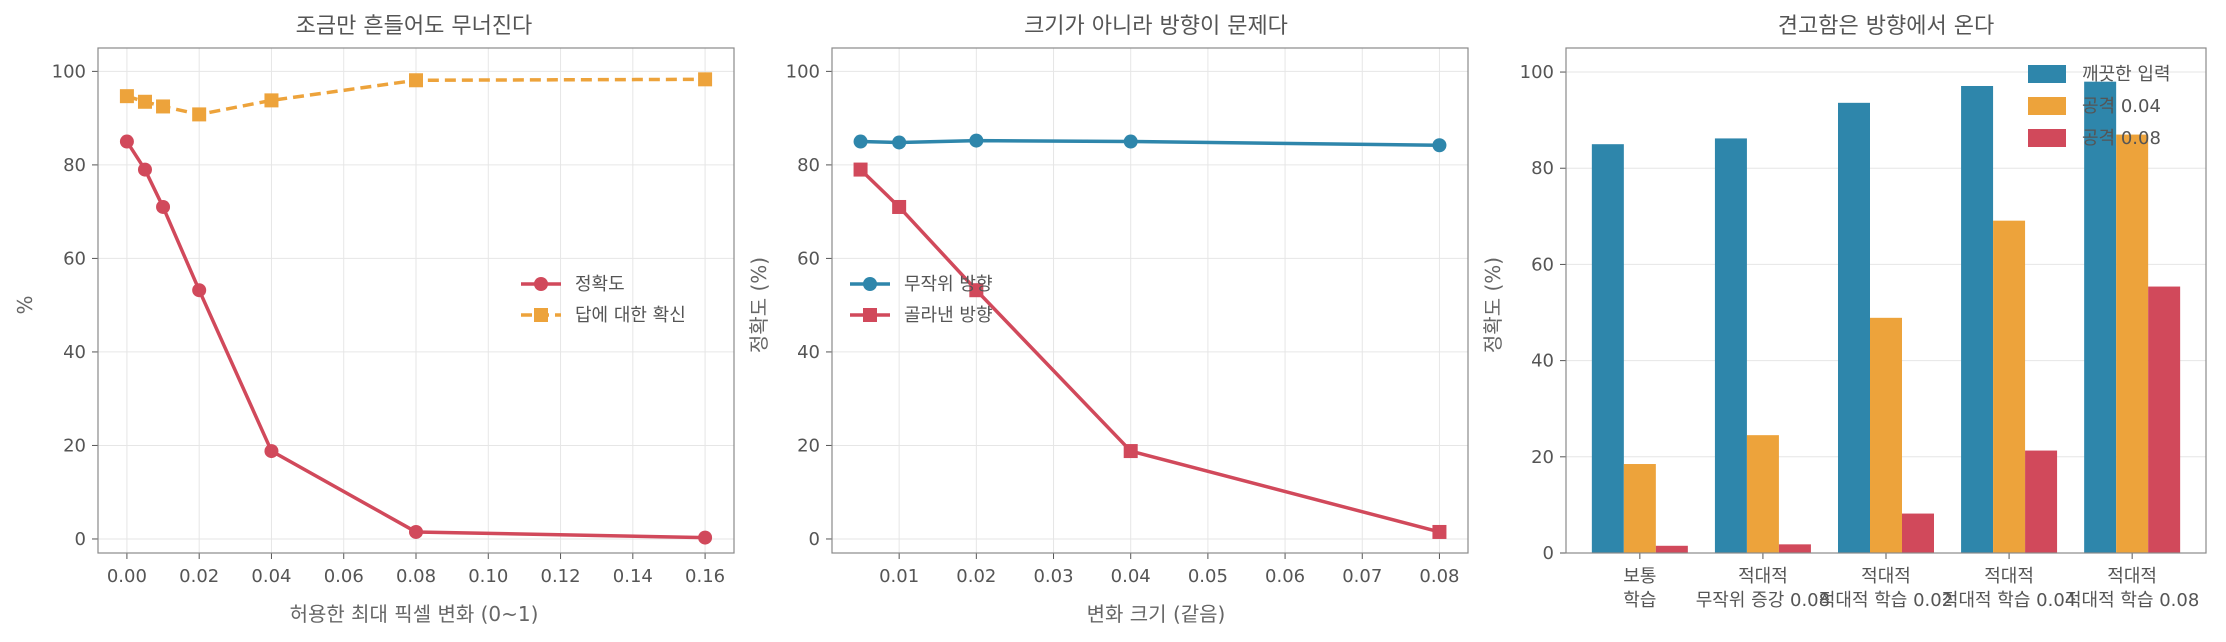  I want to click on panel-3-title: 견고함은 방향에서 온다, so click(1886, 26).